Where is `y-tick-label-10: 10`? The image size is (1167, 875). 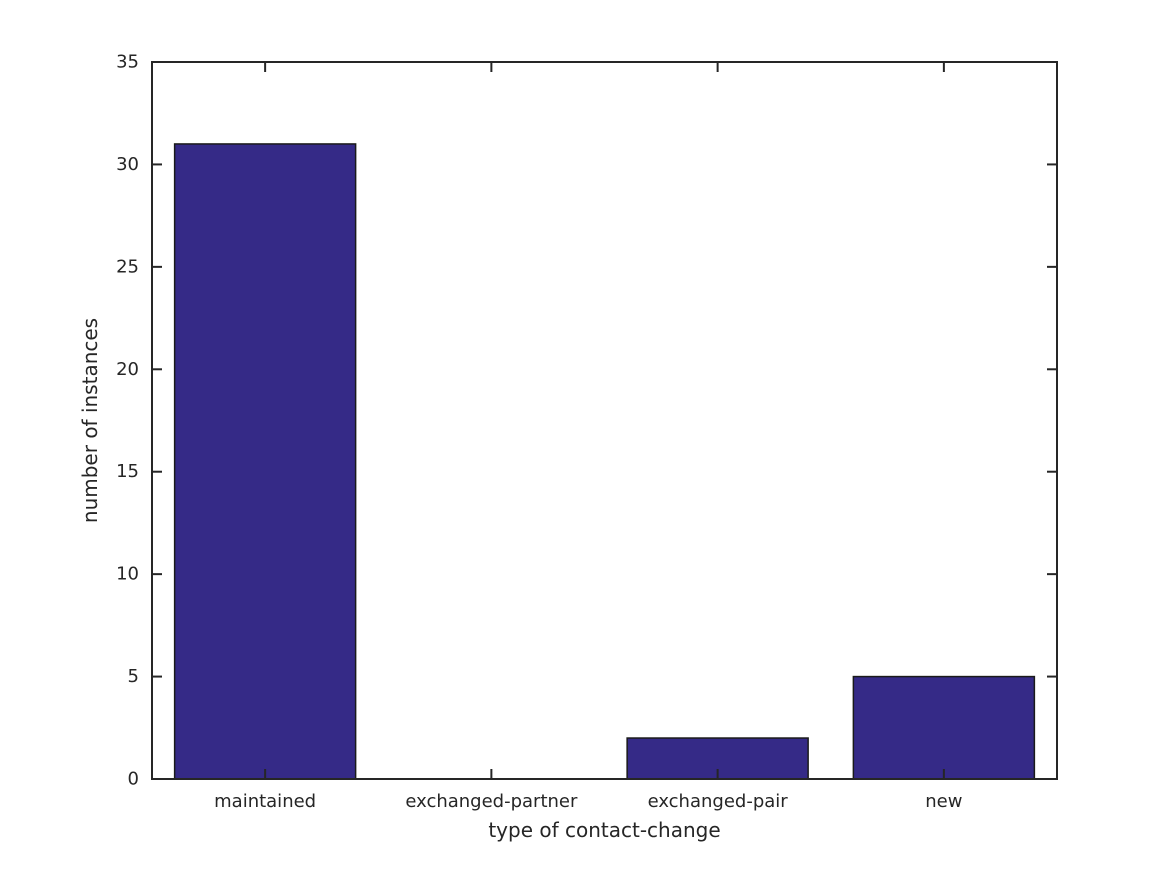 y-tick-label-10: 10 is located at coordinates (127, 574).